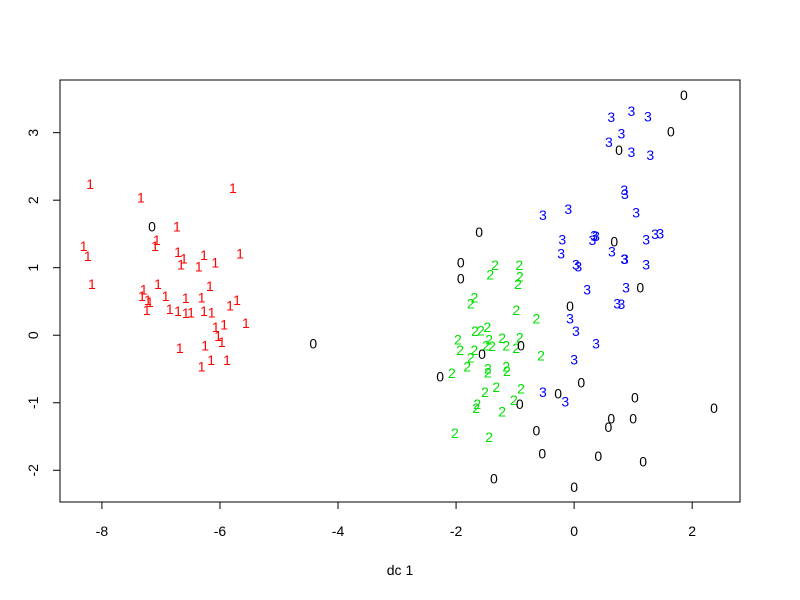 The height and width of the screenshot is (600, 800). Describe the element at coordinates (574, 531) in the screenshot. I see `x-tick-label: 0` at that location.